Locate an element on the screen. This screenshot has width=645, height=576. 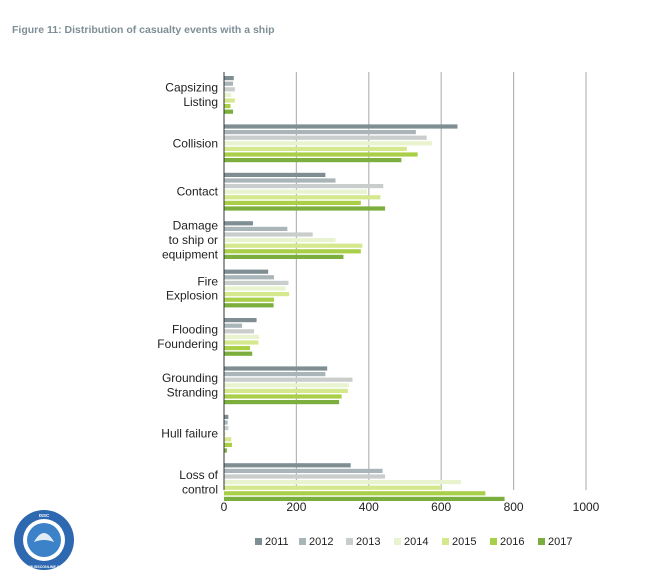
legend-label-2017: 2017 is located at coordinates (560, 542).